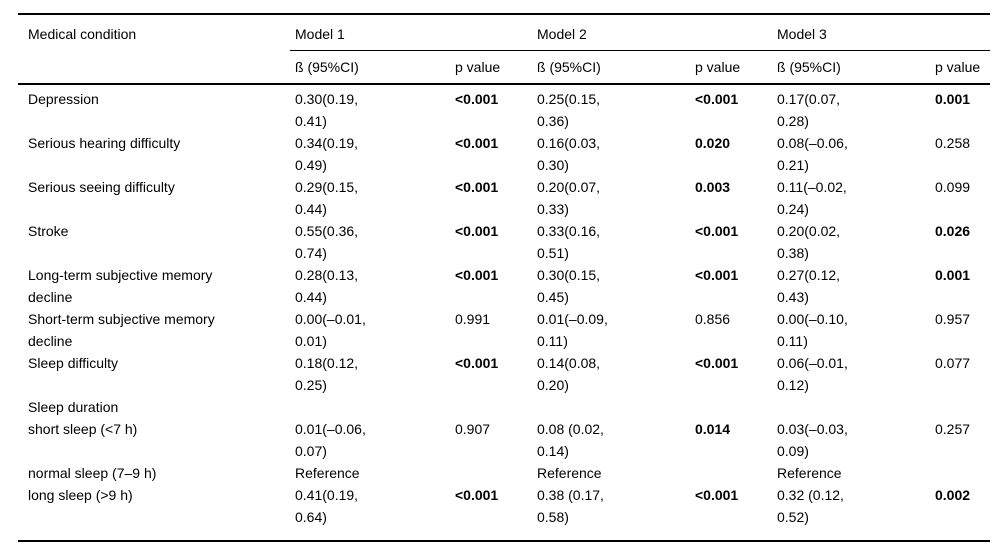 The width and height of the screenshot is (1000, 545). What do you see at coordinates (713, 143) in the screenshot?
I see `p-value: 0.020` at bounding box center [713, 143].